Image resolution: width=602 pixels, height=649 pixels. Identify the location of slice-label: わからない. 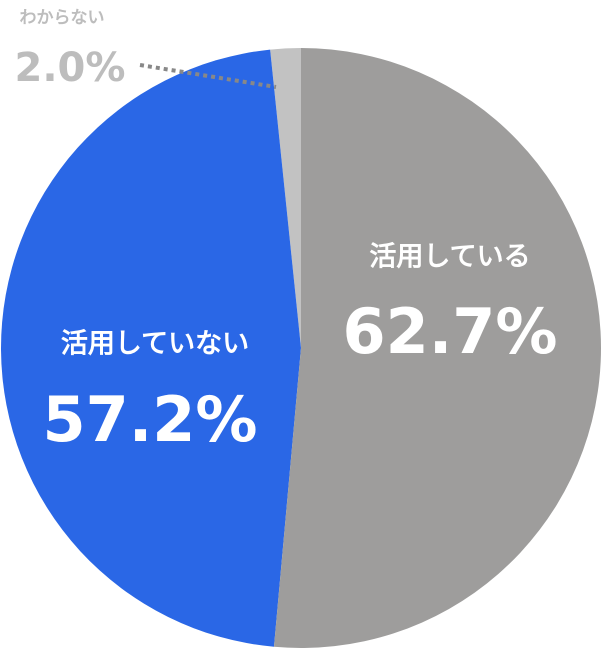
(62, 18).